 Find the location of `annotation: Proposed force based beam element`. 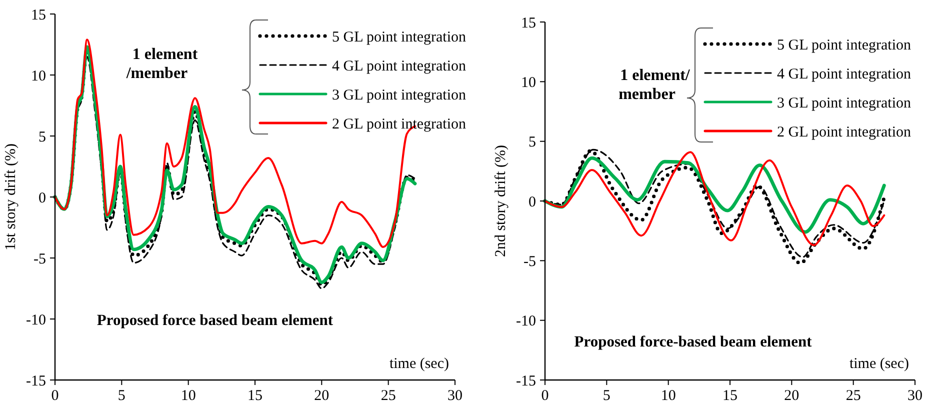

annotation: Proposed force based beam element is located at coordinates (215, 320).